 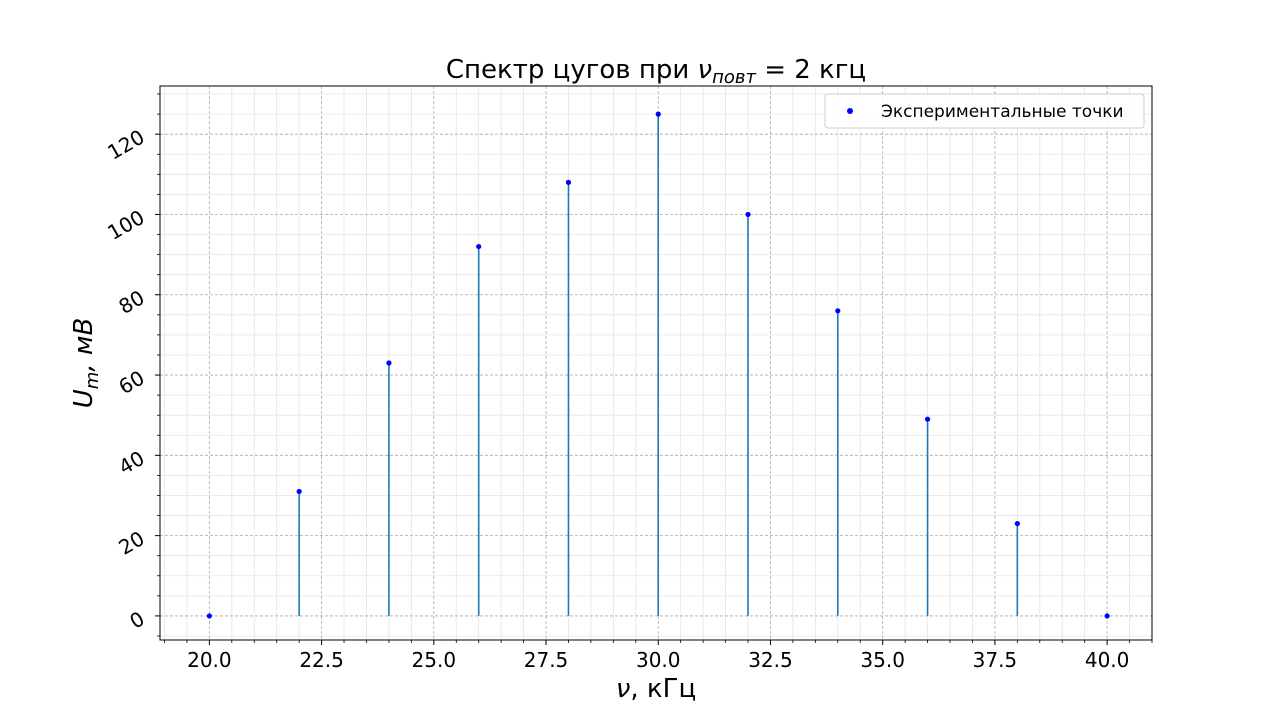 What do you see at coordinates (546, 660) in the screenshot?
I see `x-tick-label: 27.5` at bounding box center [546, 660].